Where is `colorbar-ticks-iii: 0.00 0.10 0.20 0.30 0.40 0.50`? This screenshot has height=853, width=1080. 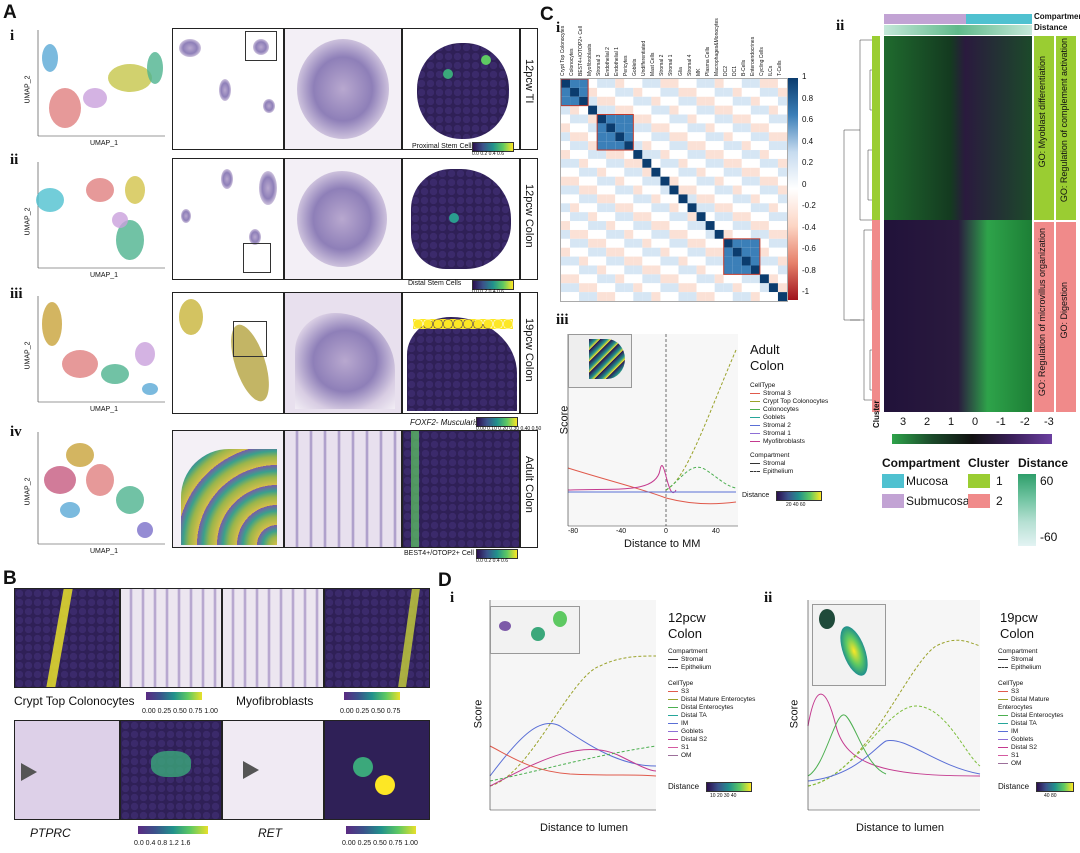
colorbar-ticks-iii: 0.00 0.10 0.20 0.30 0.40 0.50 is located at coordinates (509, 429).